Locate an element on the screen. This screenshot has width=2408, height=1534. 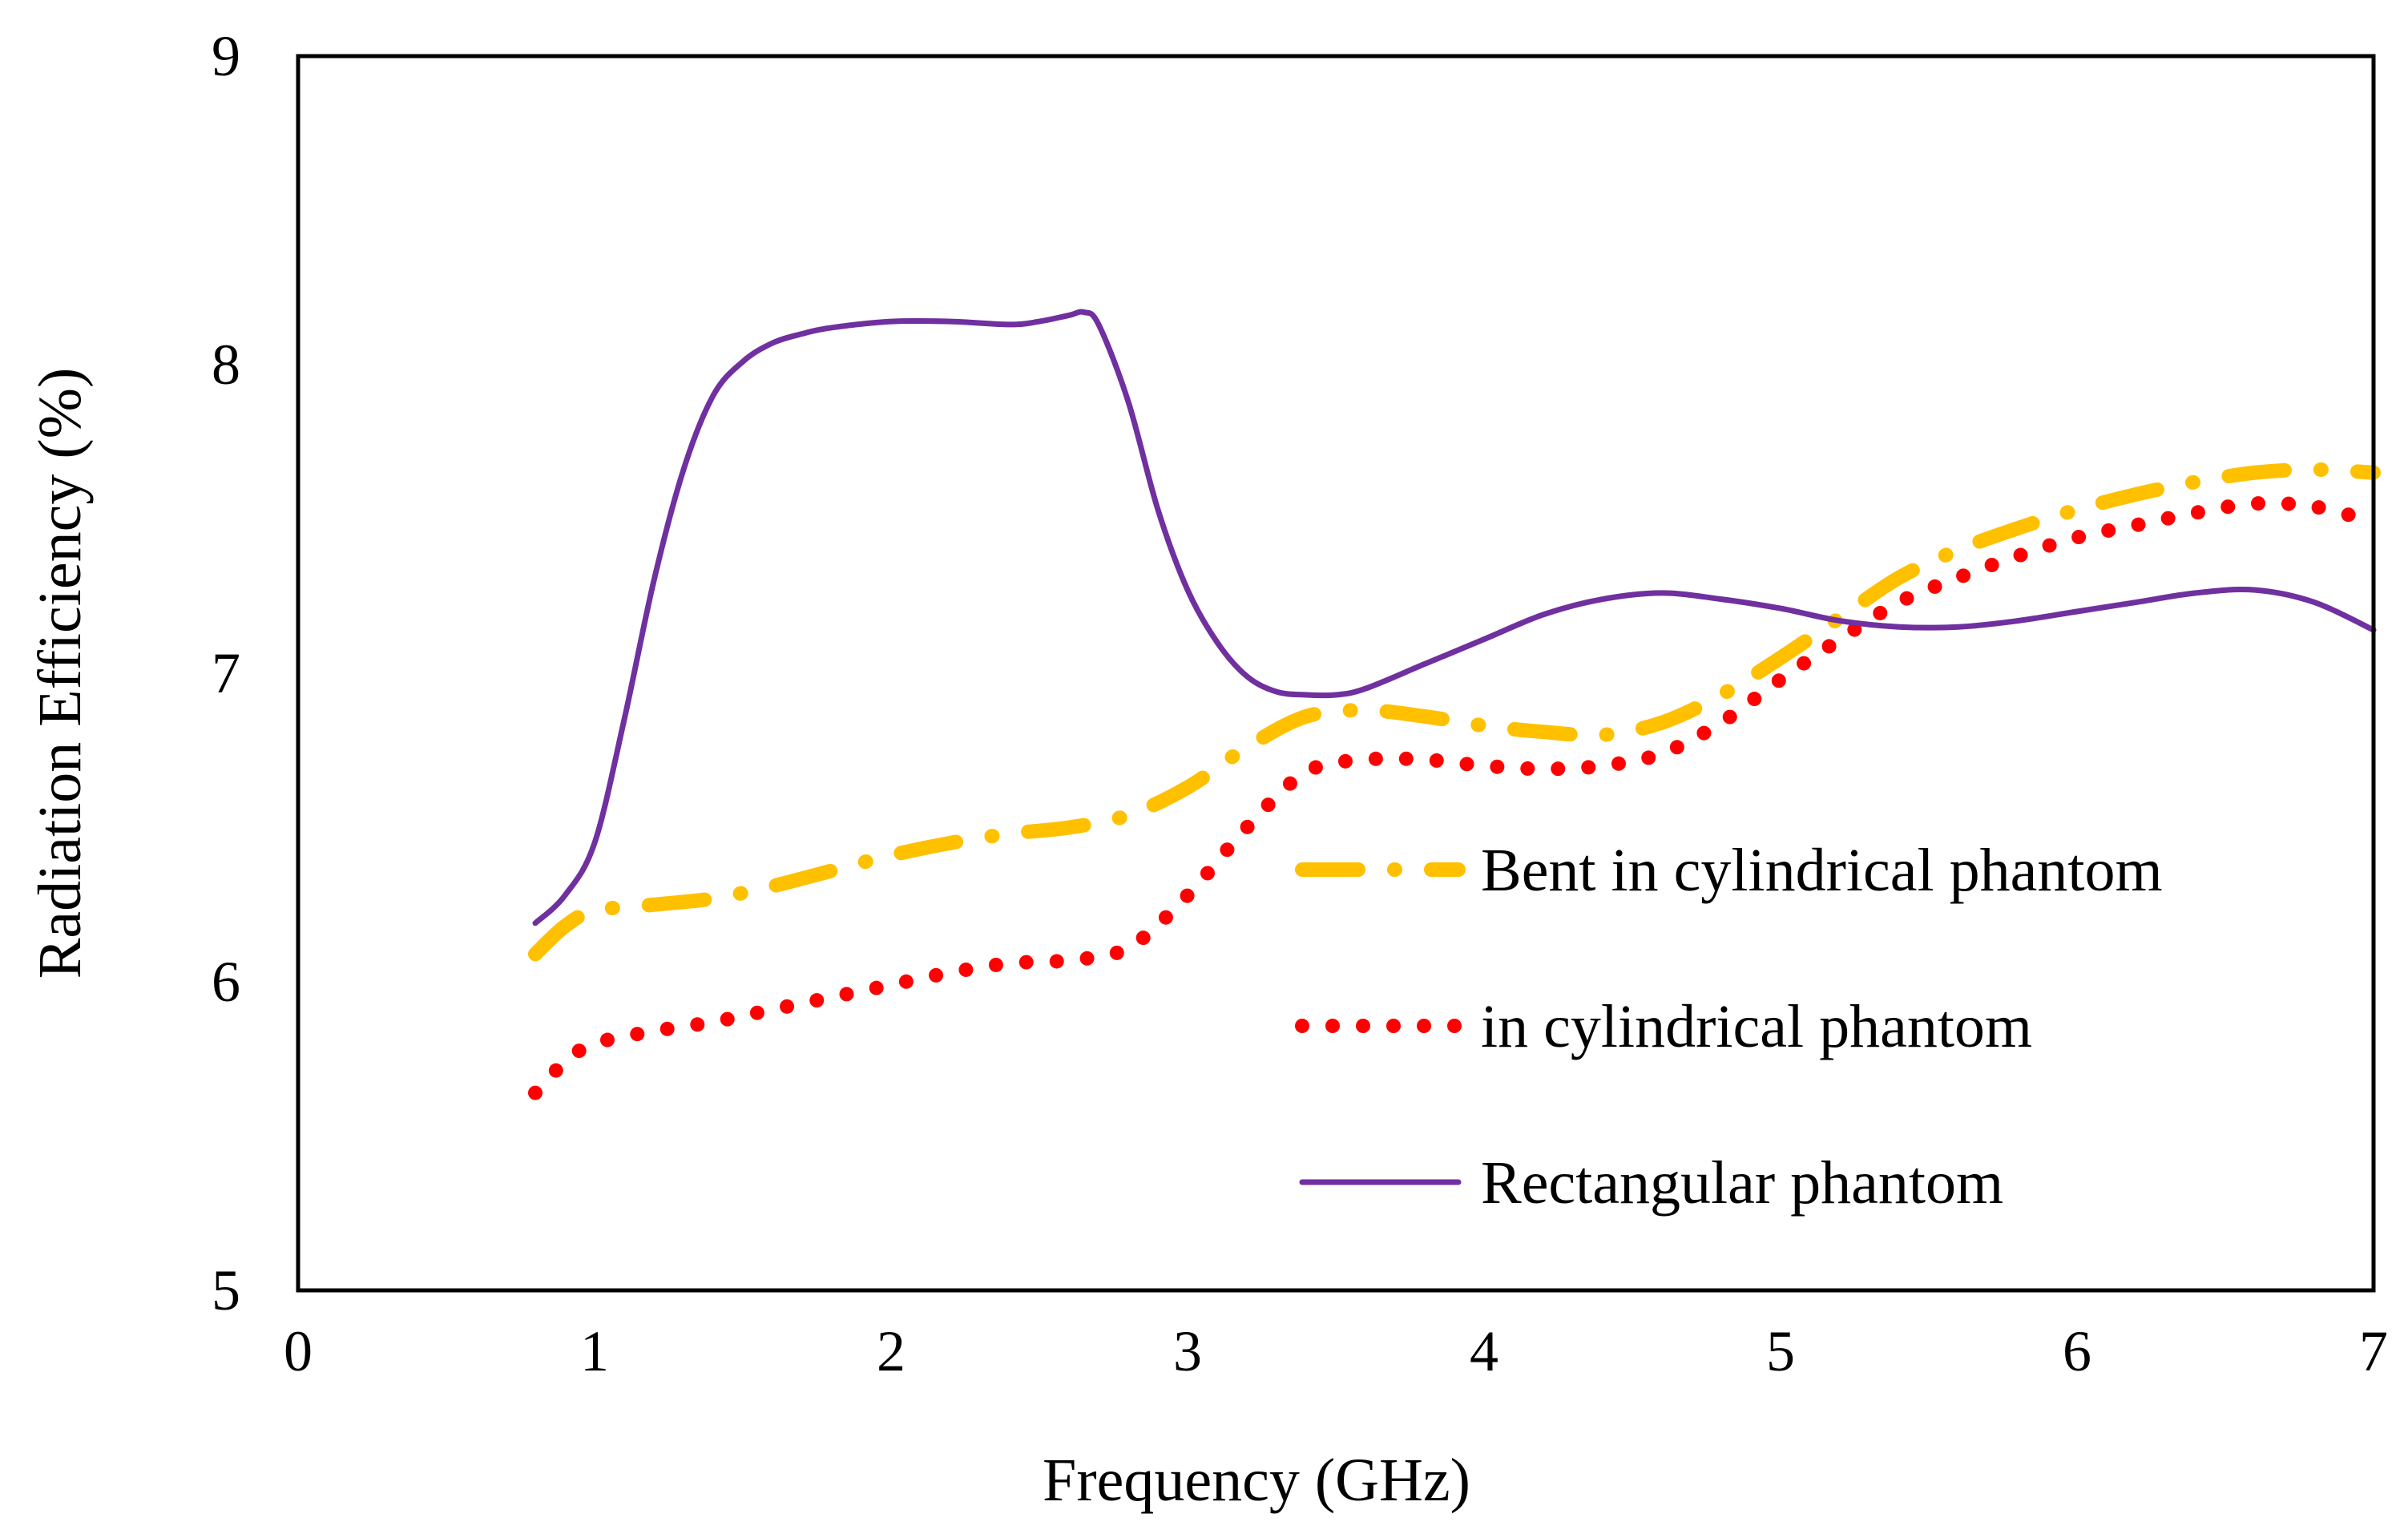
x-axis-ticks: 0 1 2 3 4 5 6 7 is located at coordinates (1336, 1351).